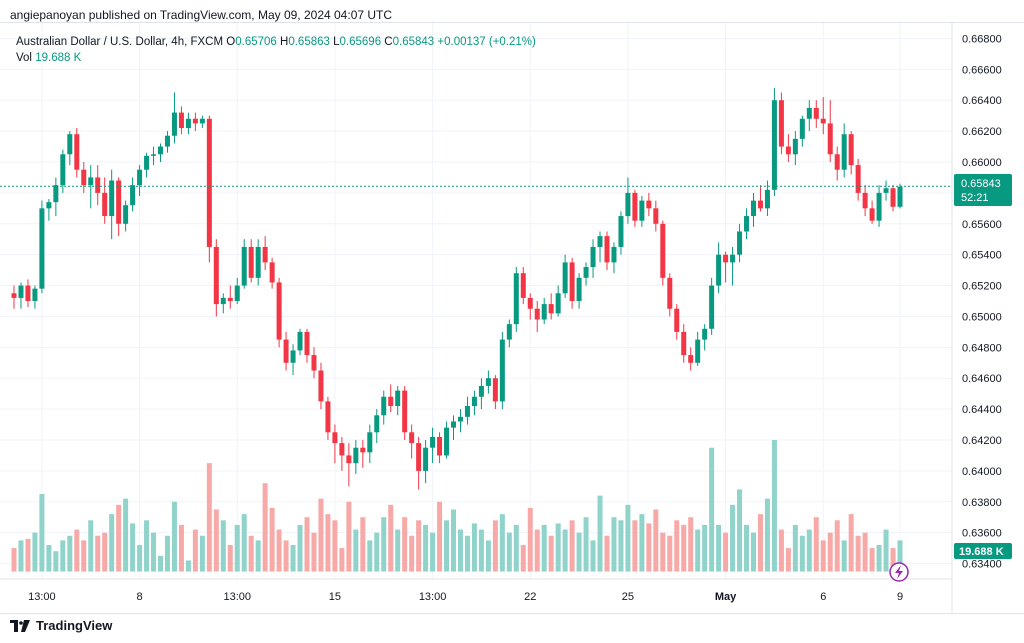 The width and height of the screenshot is (1024, 643). What do you see at coordinates (140, 597) in the screenshot?
I see `time-tick-label: 8` at bounding box center [140, 597].